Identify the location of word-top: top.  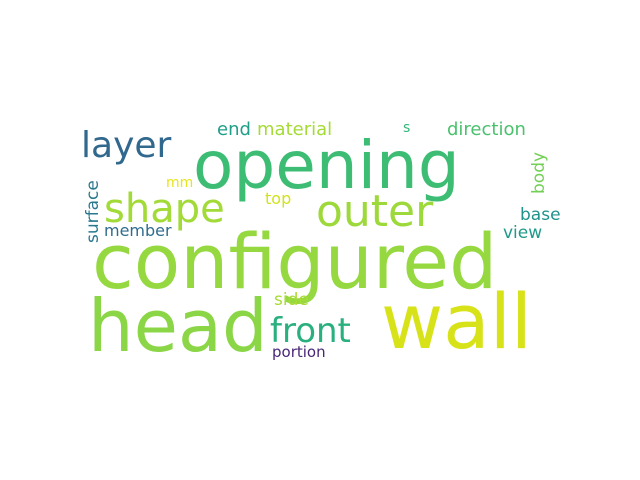
(278, 198).